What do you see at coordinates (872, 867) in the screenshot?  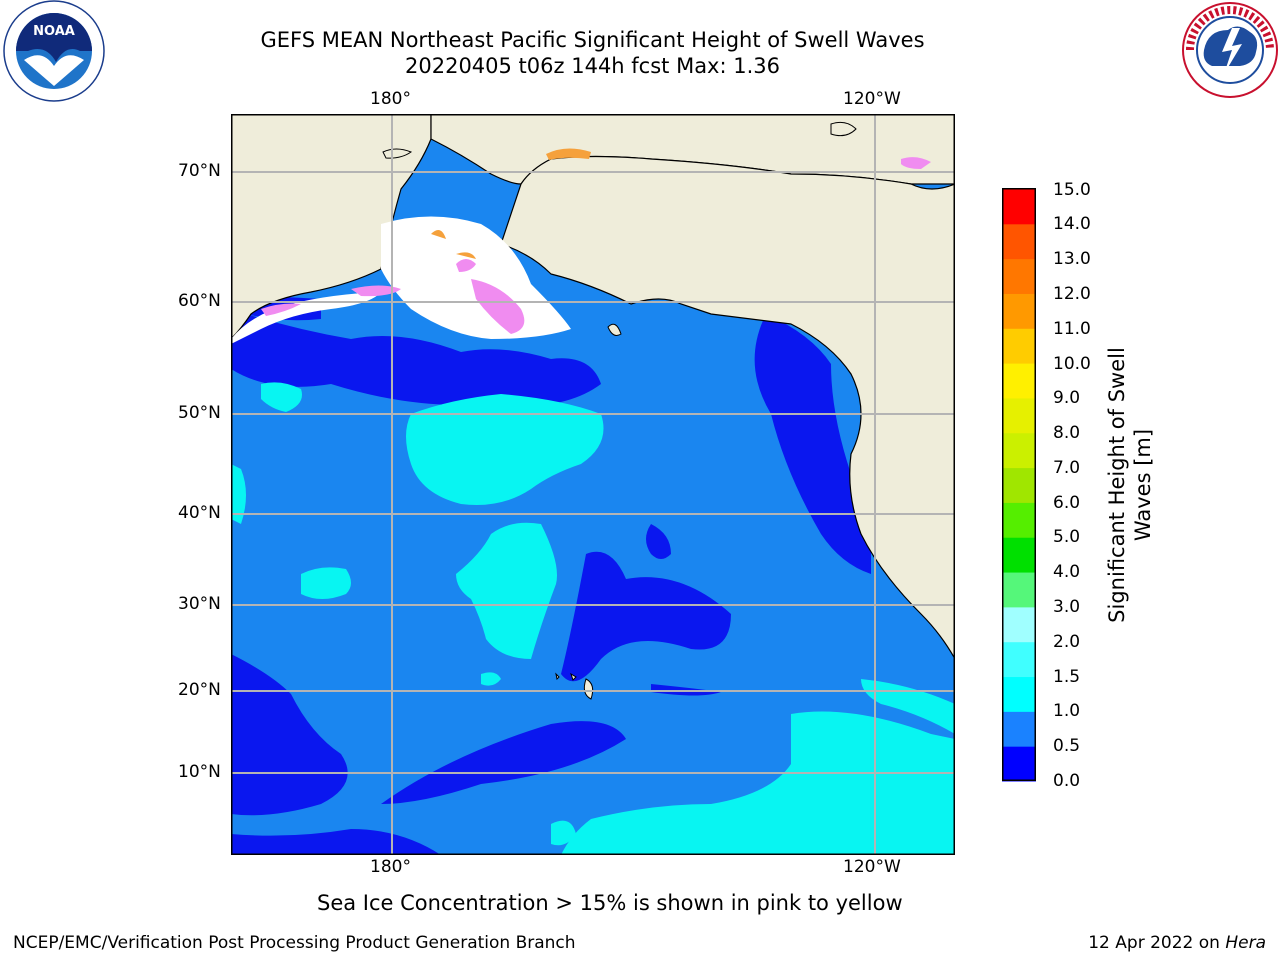 I see `lon-label-bottom-120w: 120°W` at bounding box center [872, 867].